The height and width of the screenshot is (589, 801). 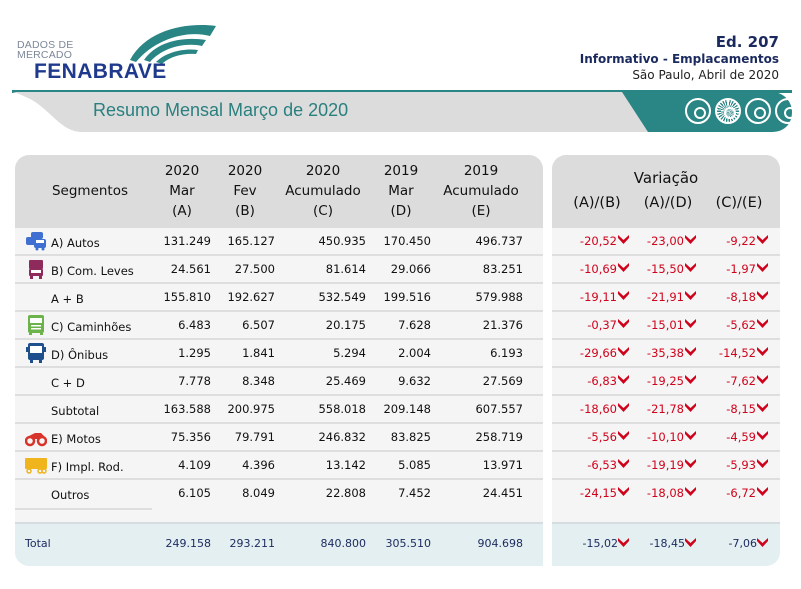 I want to click on value-e: 24.451, so click(x=502, y=493).